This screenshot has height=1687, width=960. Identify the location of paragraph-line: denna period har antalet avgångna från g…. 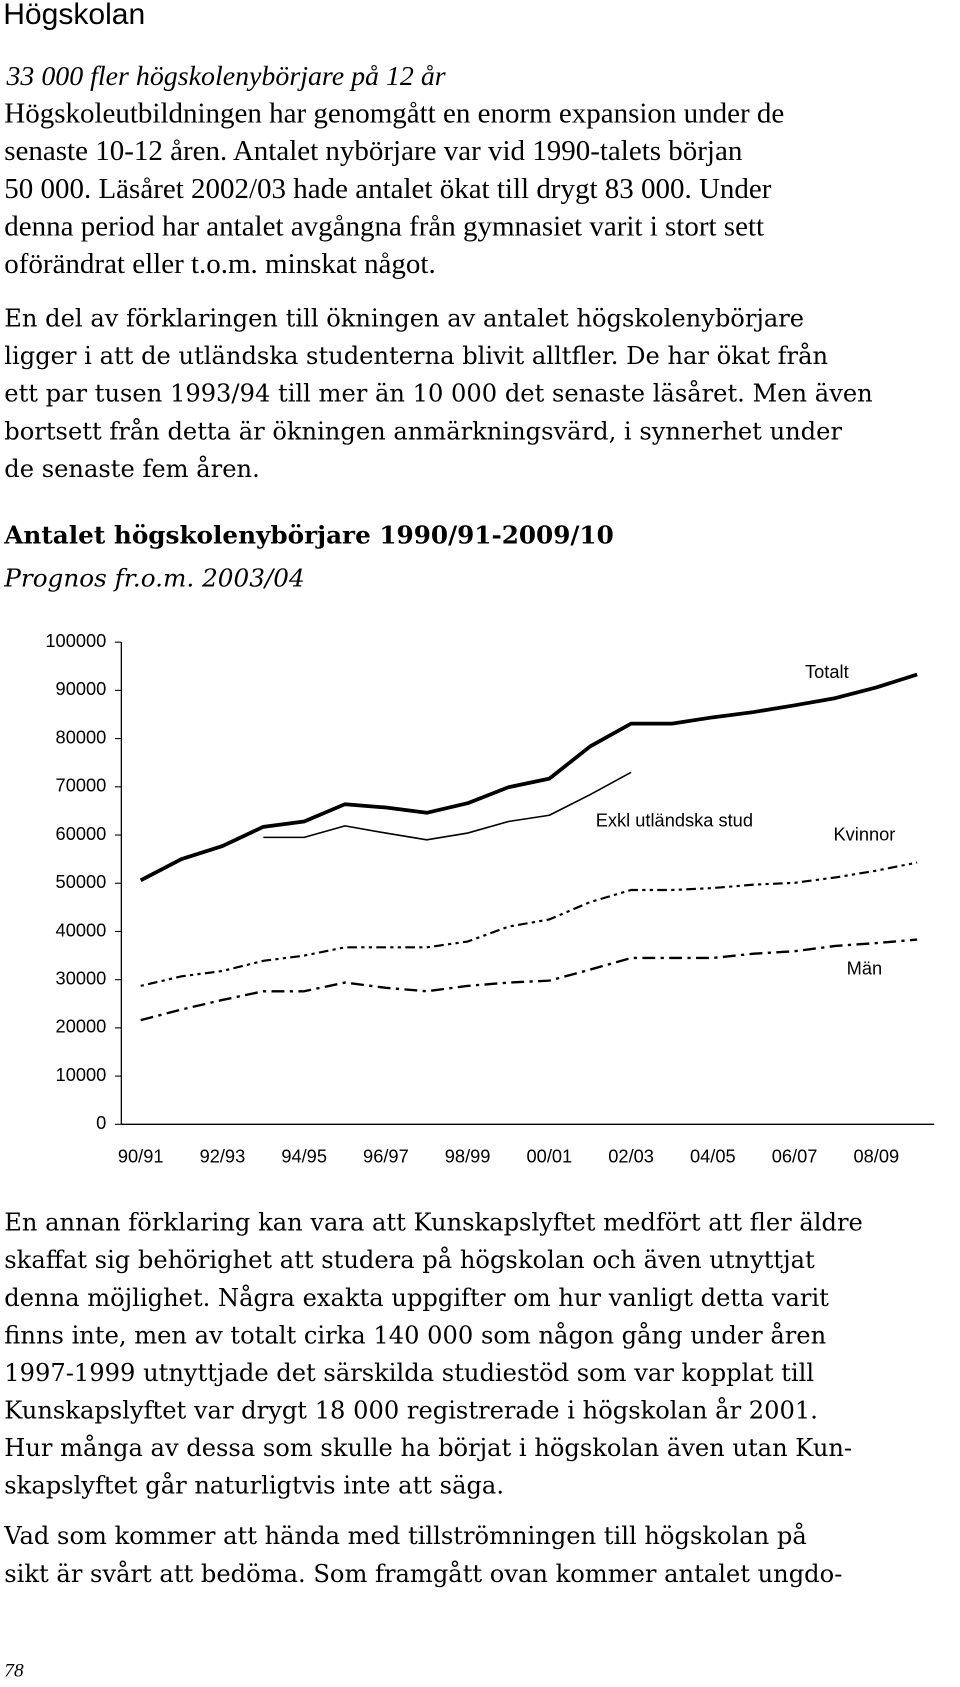
(384, 226).